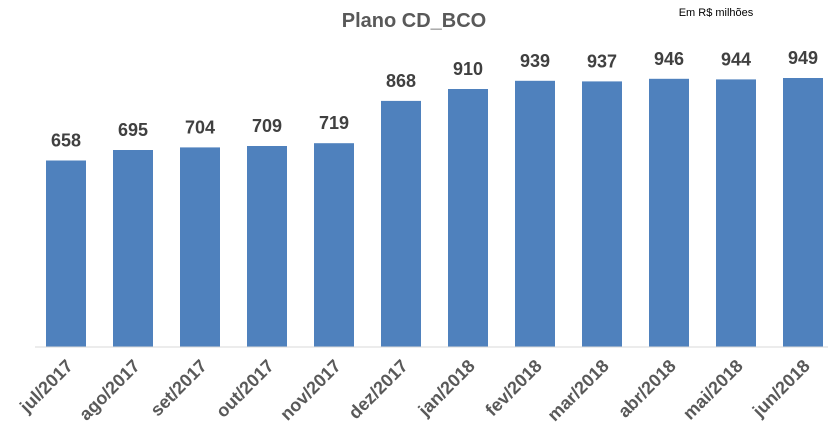 This screenshot has width=829, height=436. What do you see at coordinates (378, 389) in the screenshot?
I see `tick-label-dez-2017: dez/2017` at bounding box center [378, 389].